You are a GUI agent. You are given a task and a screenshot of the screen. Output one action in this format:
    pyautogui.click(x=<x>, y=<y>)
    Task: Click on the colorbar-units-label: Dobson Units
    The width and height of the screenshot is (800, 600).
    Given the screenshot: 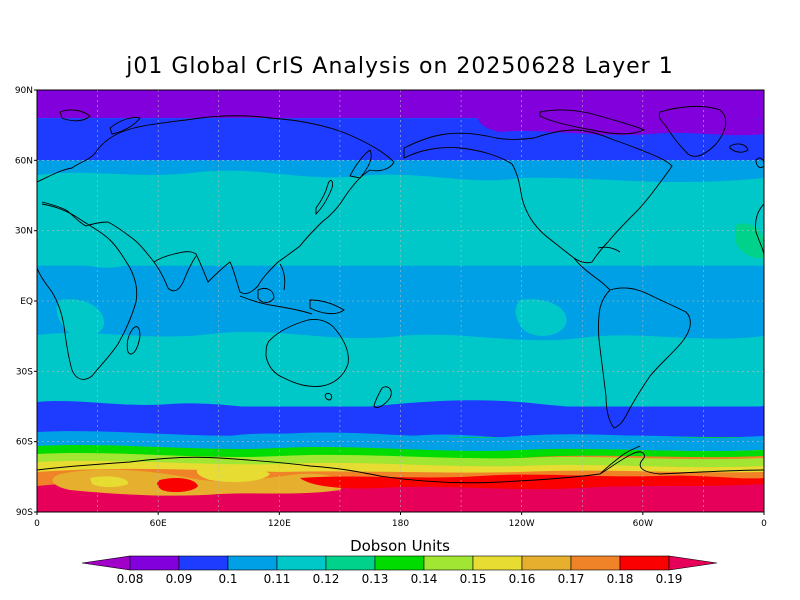 What is the action you would take?
    pyautogui.click(x=400, y=546)
    